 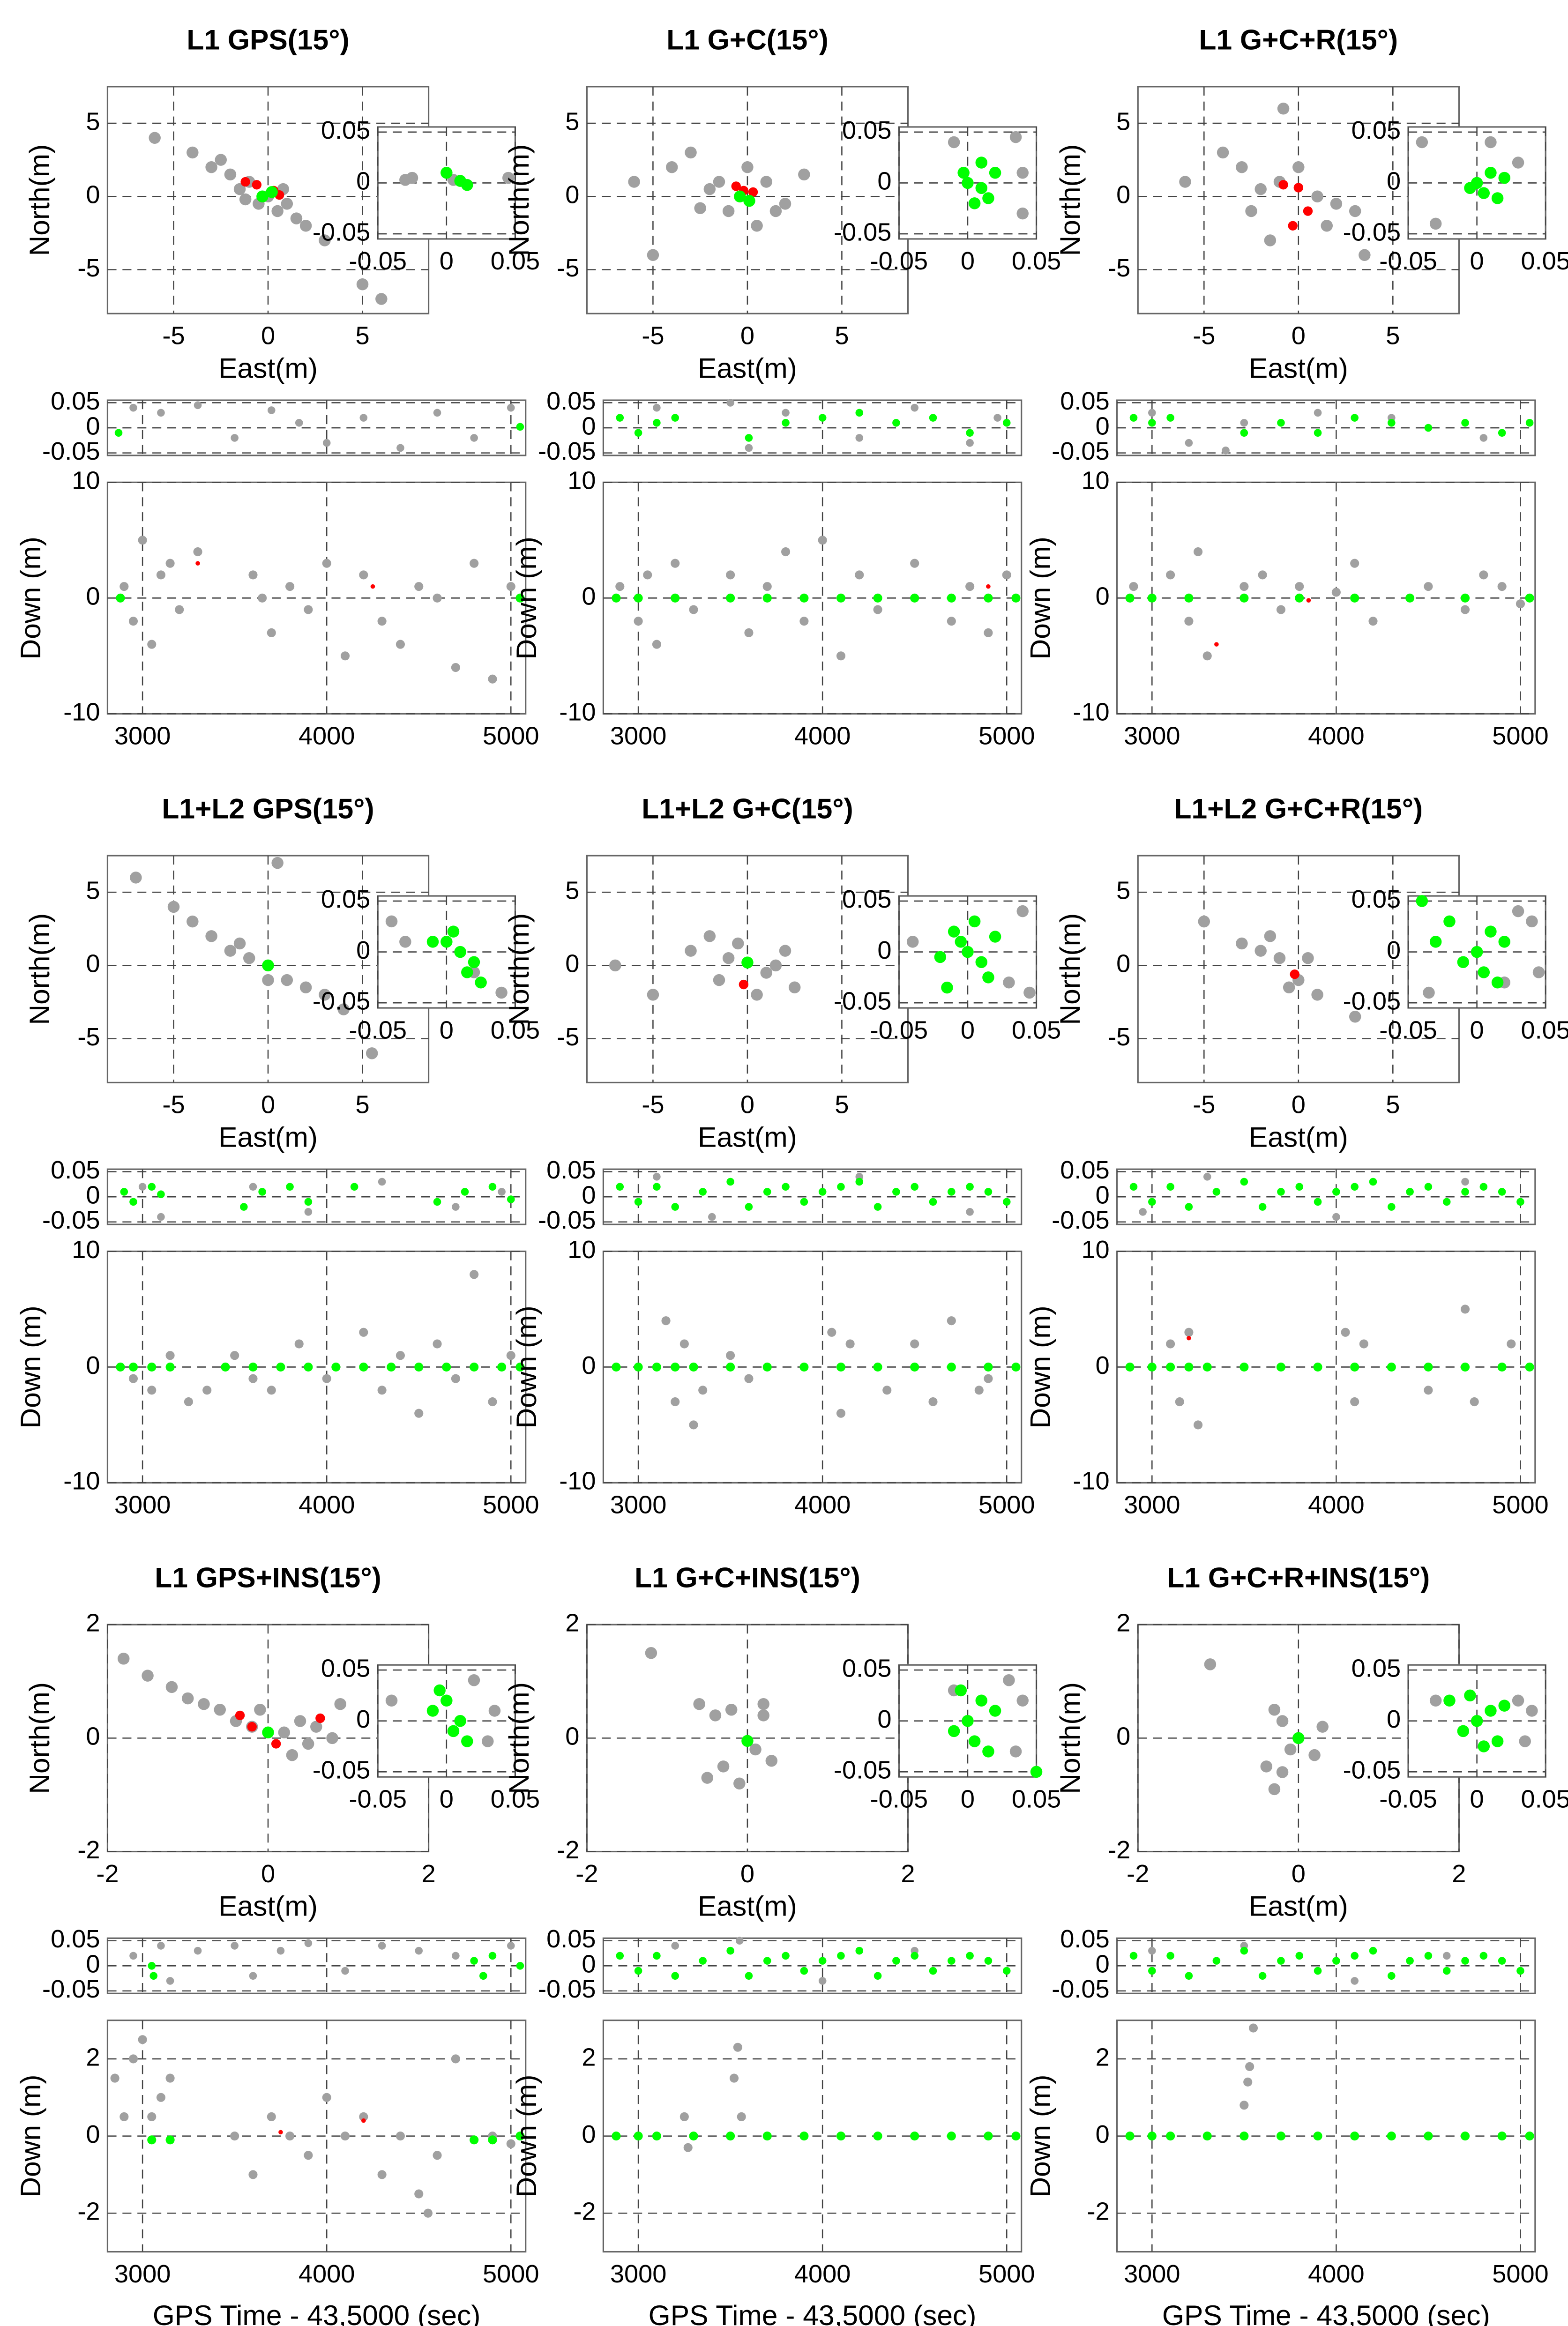 I want to click on x-tick-label: 2, so click(x=1459, y=1874).